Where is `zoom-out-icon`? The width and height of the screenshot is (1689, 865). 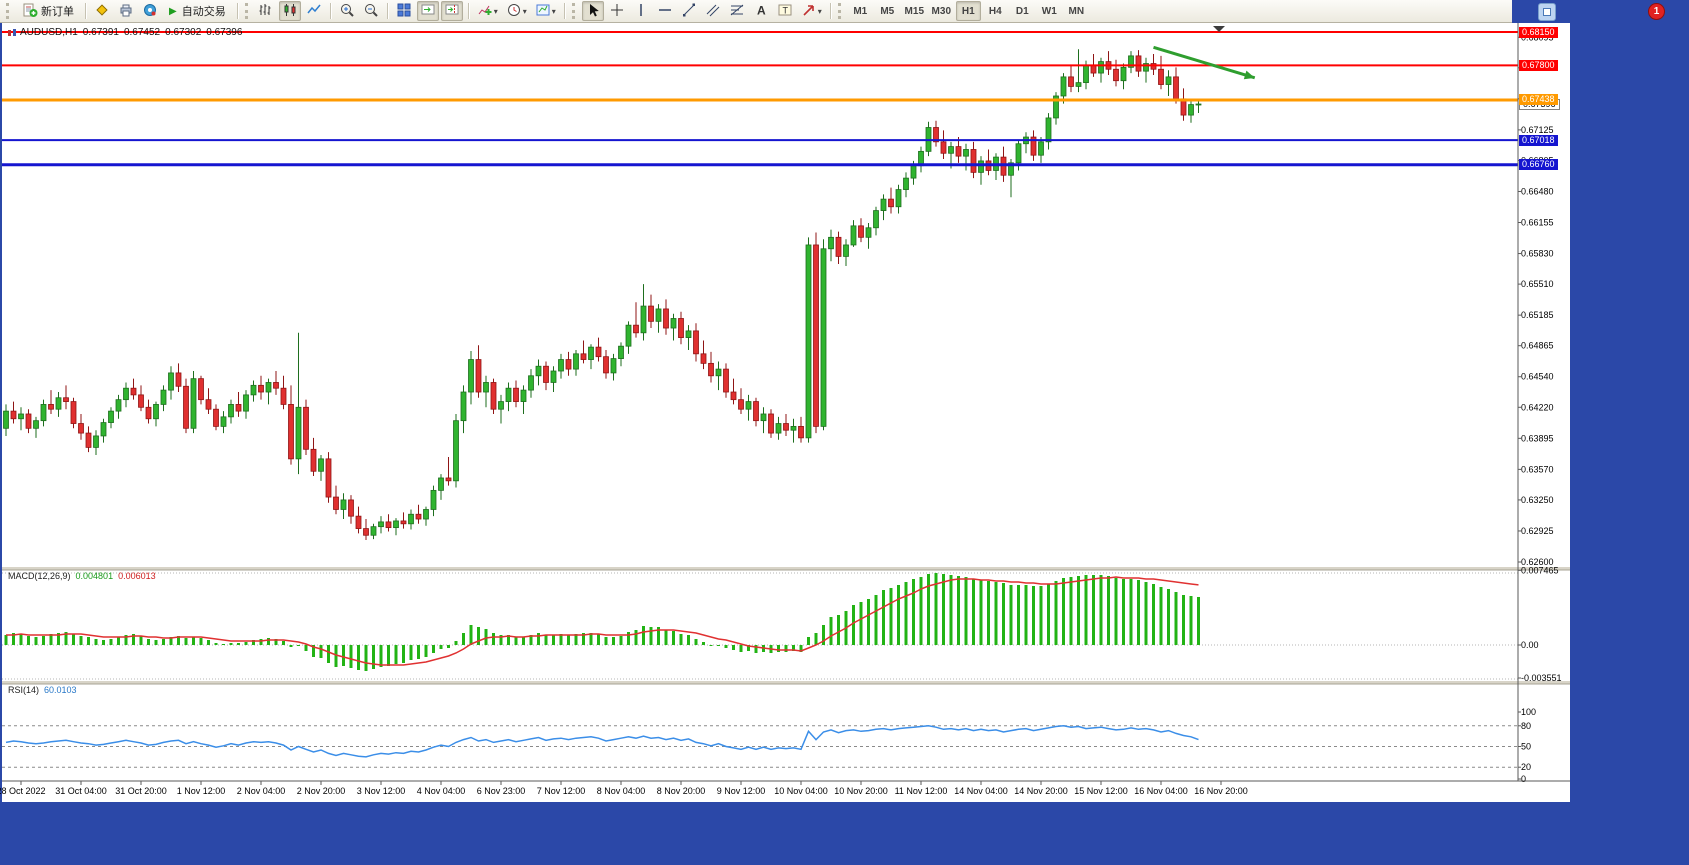
zoom-out-icon is located at coordinates (371, 11).